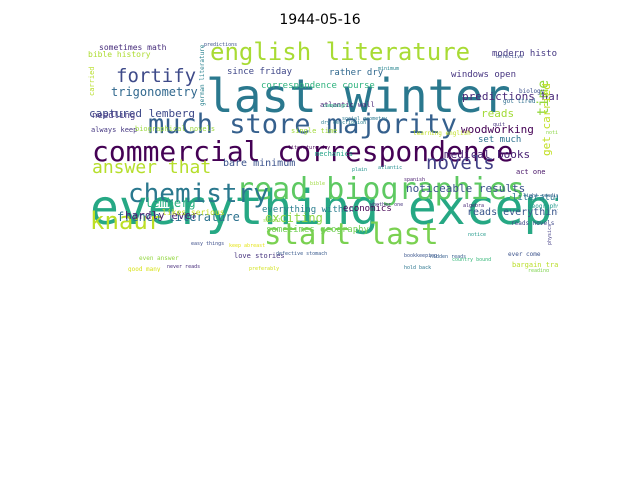  Describe the element at coordinates (347, 105) in the screenshot. I see `word-atlantic-wall: atlantic wall` at that location.